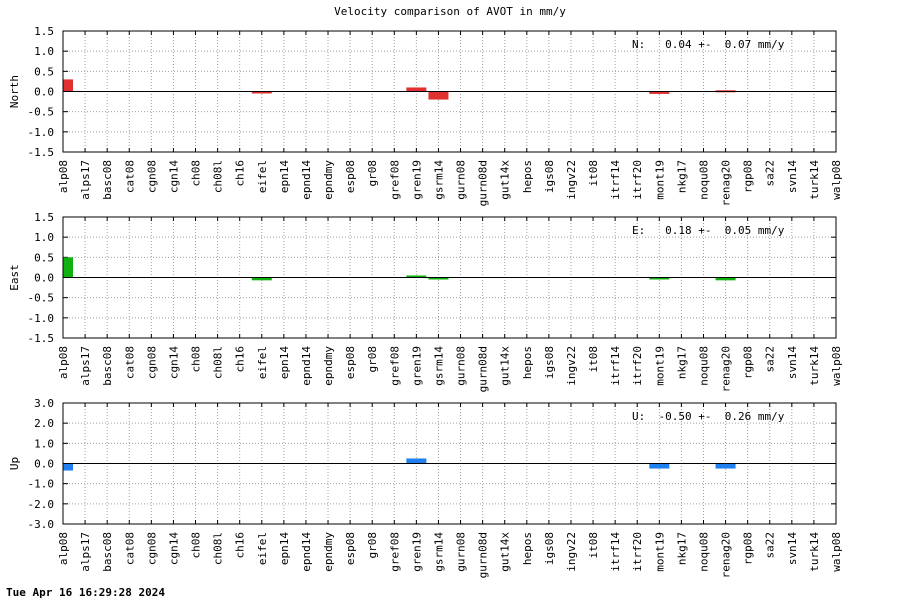 Image resolution: width=900 pixels, height=600 pixels. I want to click on y-tick-label: 1.0, so click(44, 443).